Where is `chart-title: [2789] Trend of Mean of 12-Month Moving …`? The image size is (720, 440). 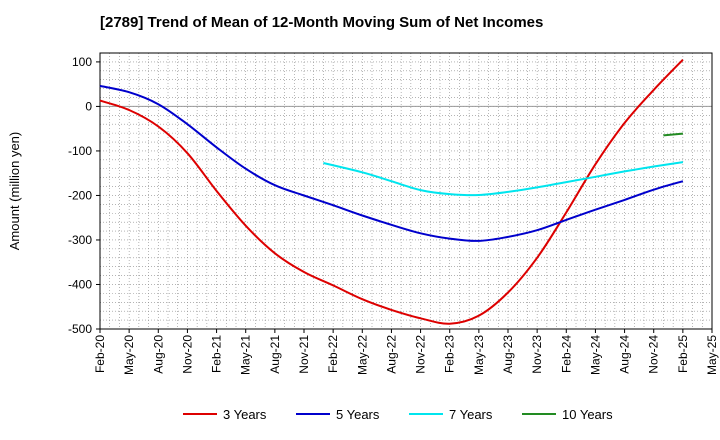
chart-title: [2789] Trend of Mean of 12-Month Moving … is located at coordinates (322, 22).